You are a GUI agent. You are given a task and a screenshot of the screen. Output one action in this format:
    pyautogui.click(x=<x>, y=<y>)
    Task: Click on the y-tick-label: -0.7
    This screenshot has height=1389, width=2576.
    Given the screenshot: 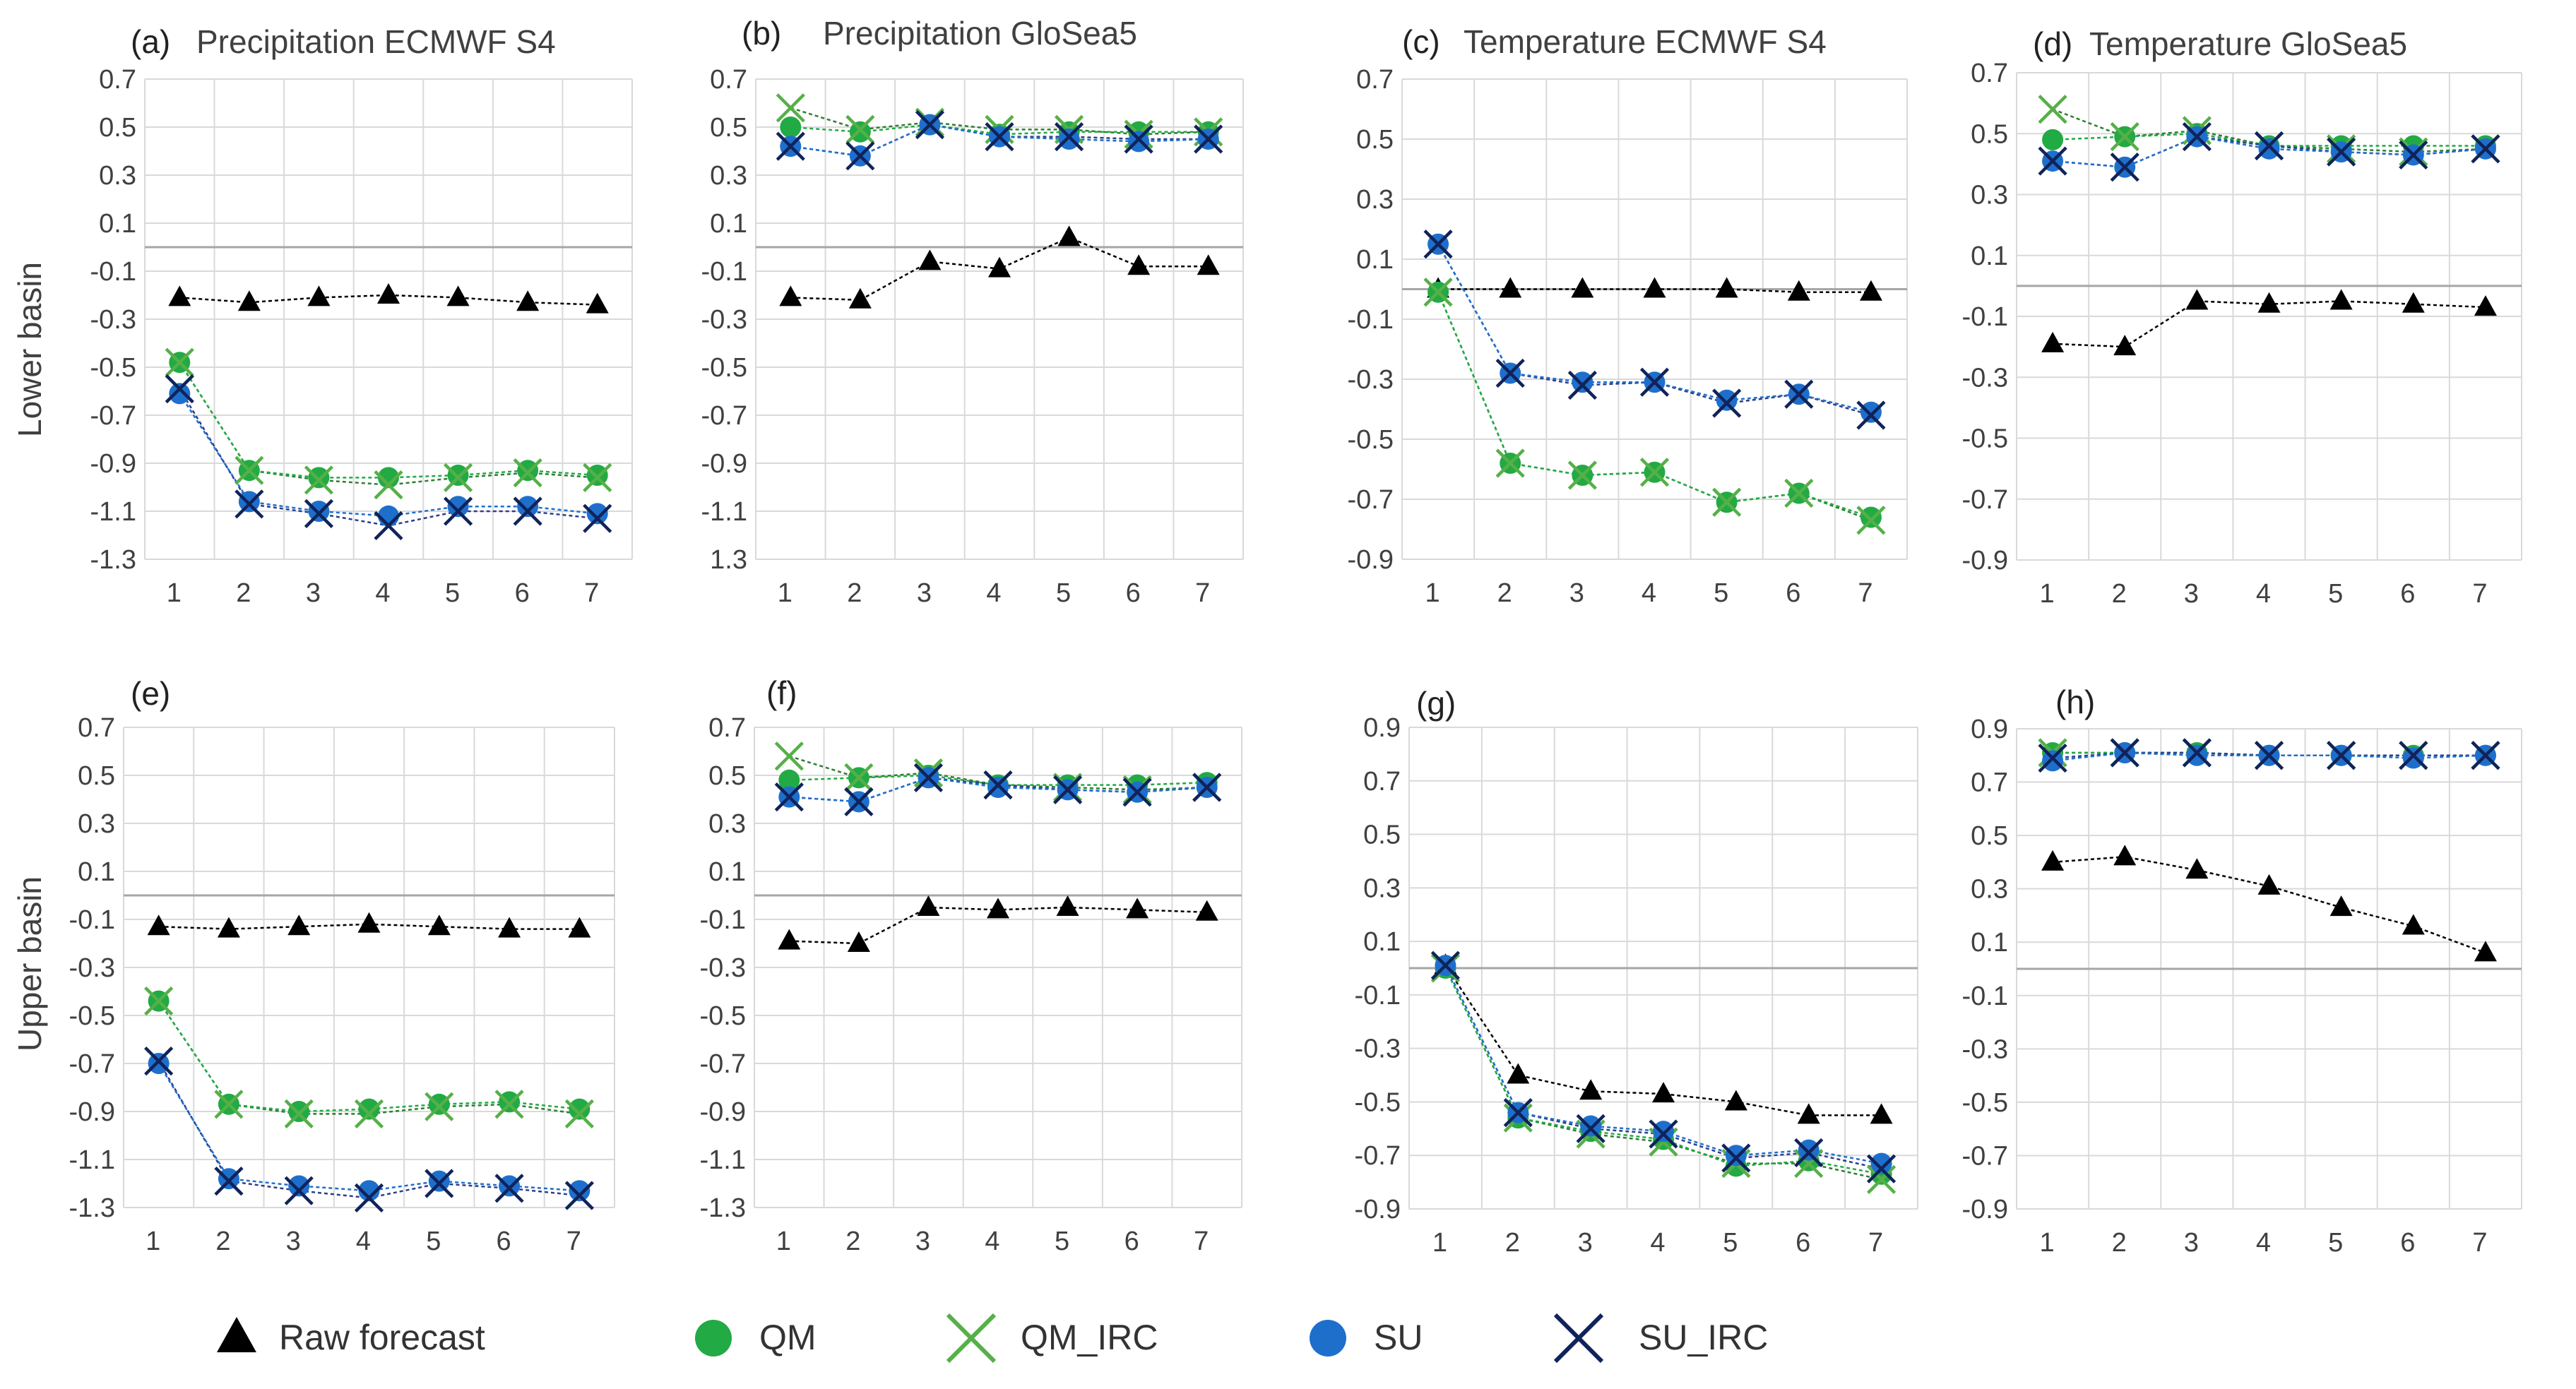 What is the action you would take?
    pyautogui.click(x=1985, y=1156)
    